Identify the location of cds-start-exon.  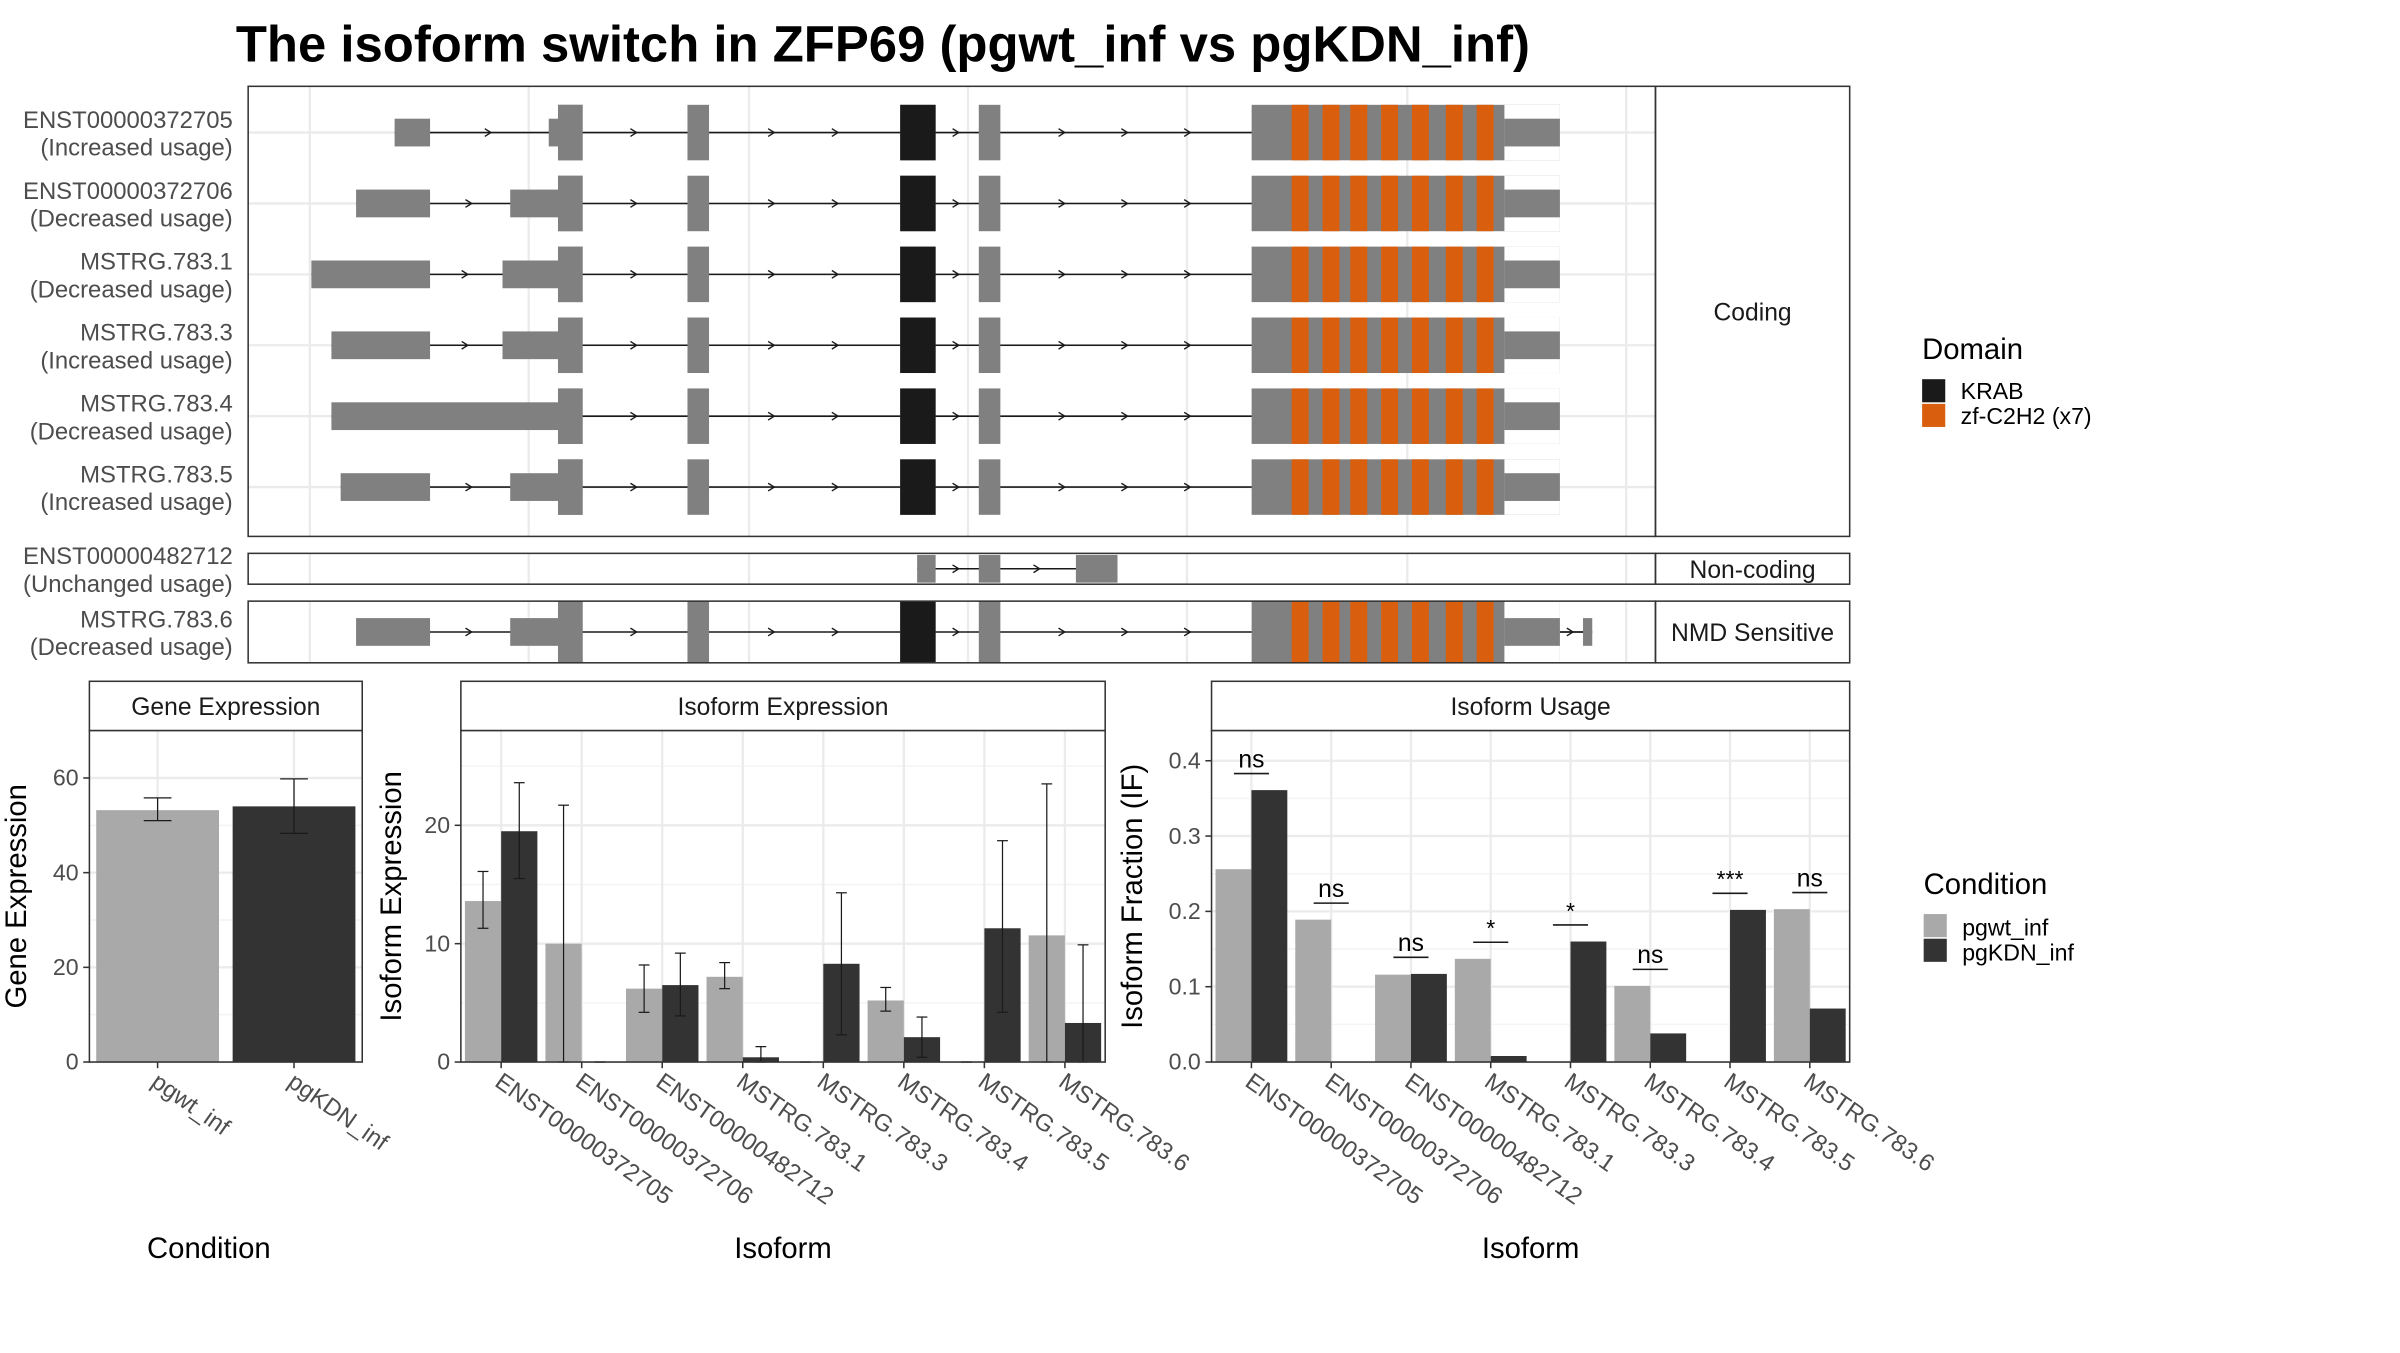
(570, 274).